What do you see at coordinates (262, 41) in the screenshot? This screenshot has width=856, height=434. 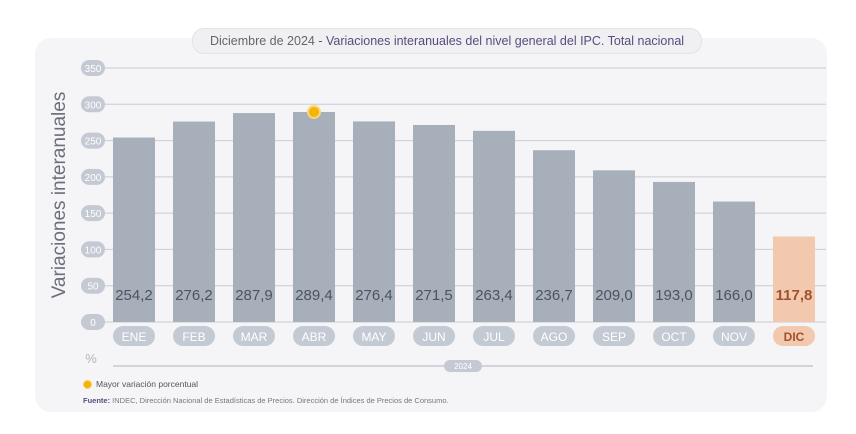 I see `title-date: Diciembre de 2024` at bounding box center [262, 41].